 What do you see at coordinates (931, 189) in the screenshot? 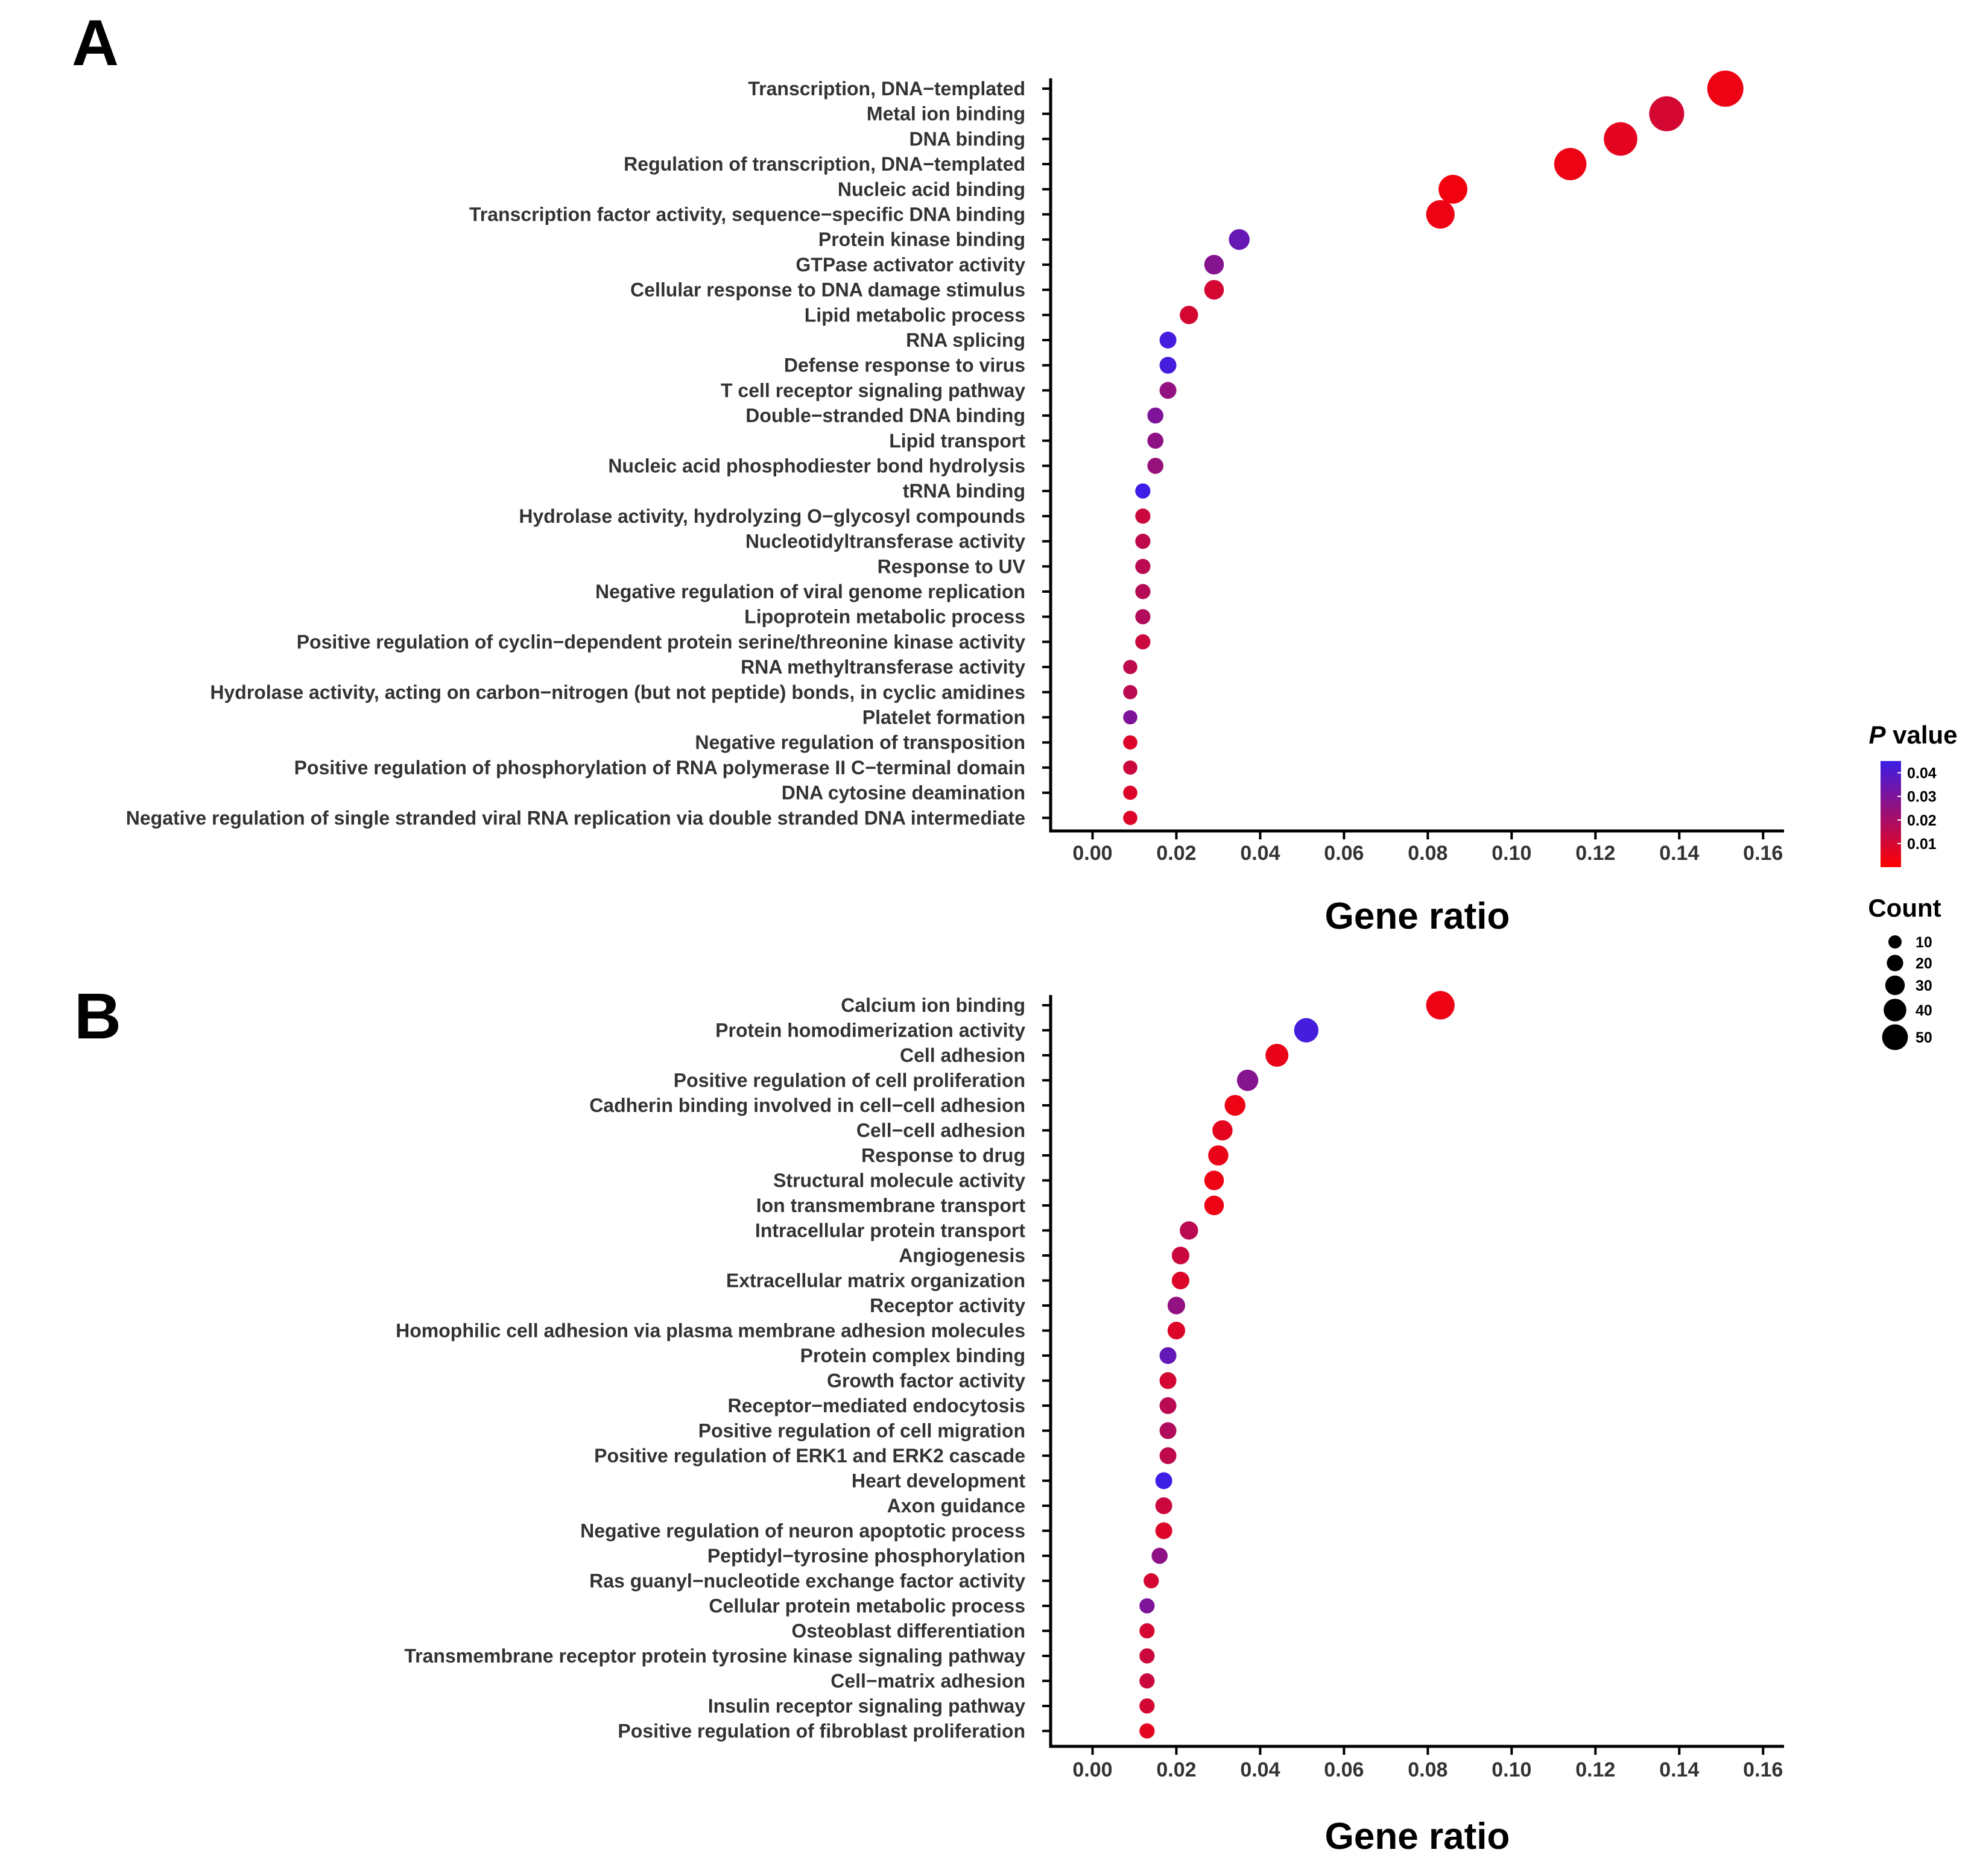
I see `term-label: Nucleic acid binding` at bounding box center [931, 189].